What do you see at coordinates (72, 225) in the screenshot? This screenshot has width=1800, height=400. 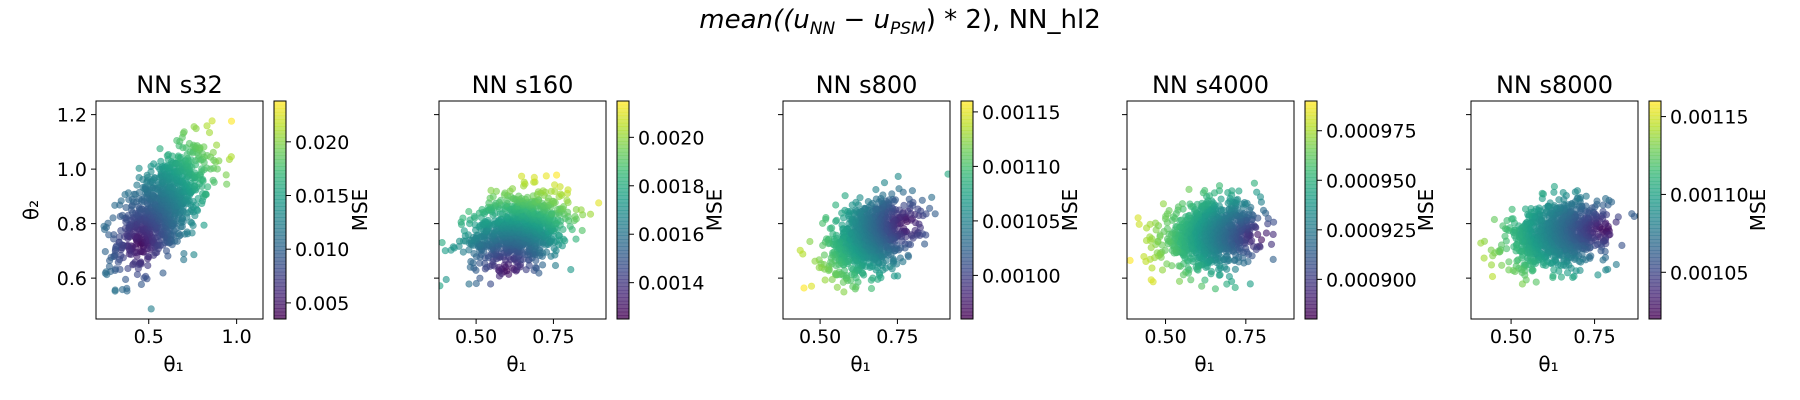 I see `y-tick-label: 0.8` at bounding box center [72, 225].